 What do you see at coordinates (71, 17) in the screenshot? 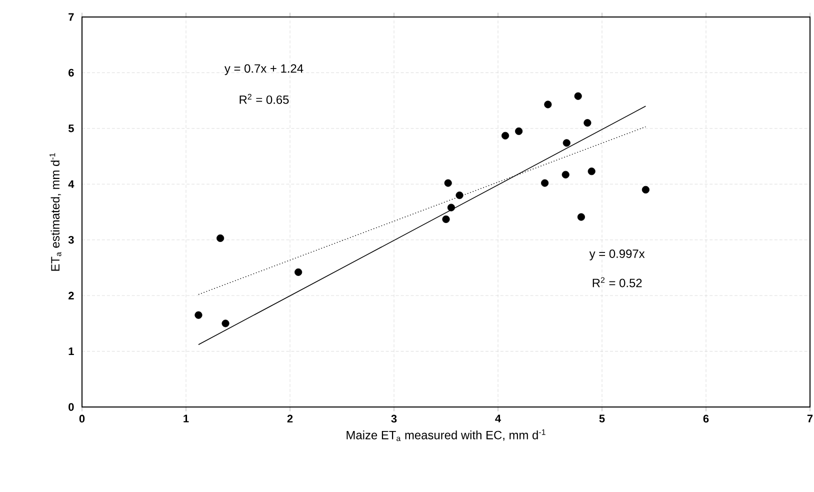
I see `y-tick-label: 7` at bounding box center [71, 17].